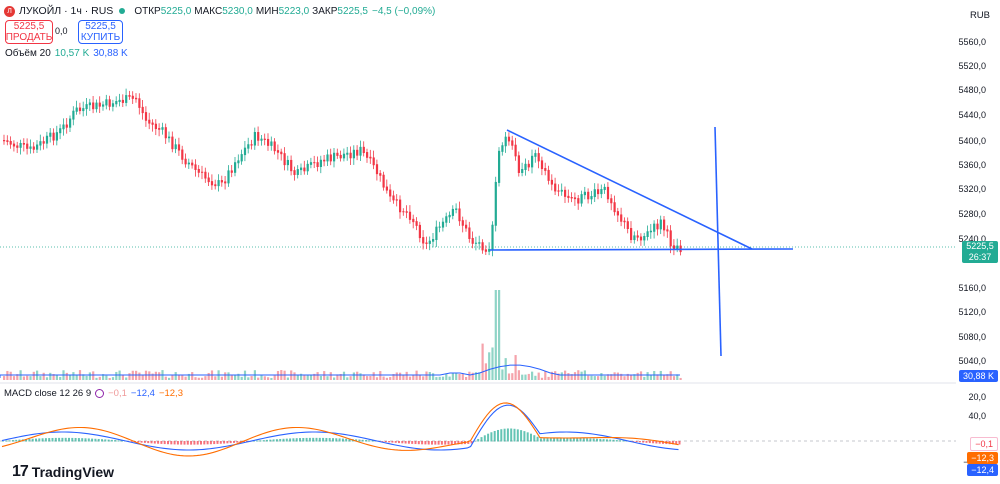  I want to click on macd-line, so click(340, 427).